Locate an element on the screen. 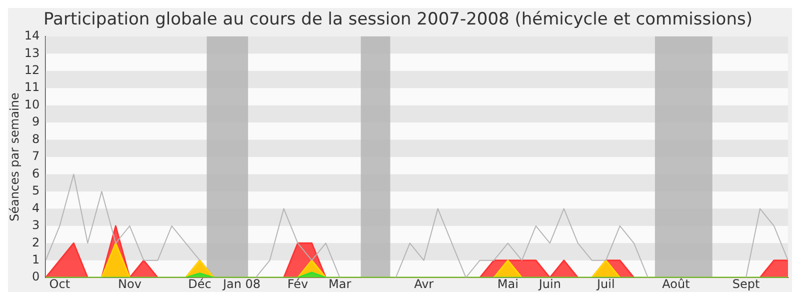  x-tick-label: Mar is located at coordinates (340, 283).